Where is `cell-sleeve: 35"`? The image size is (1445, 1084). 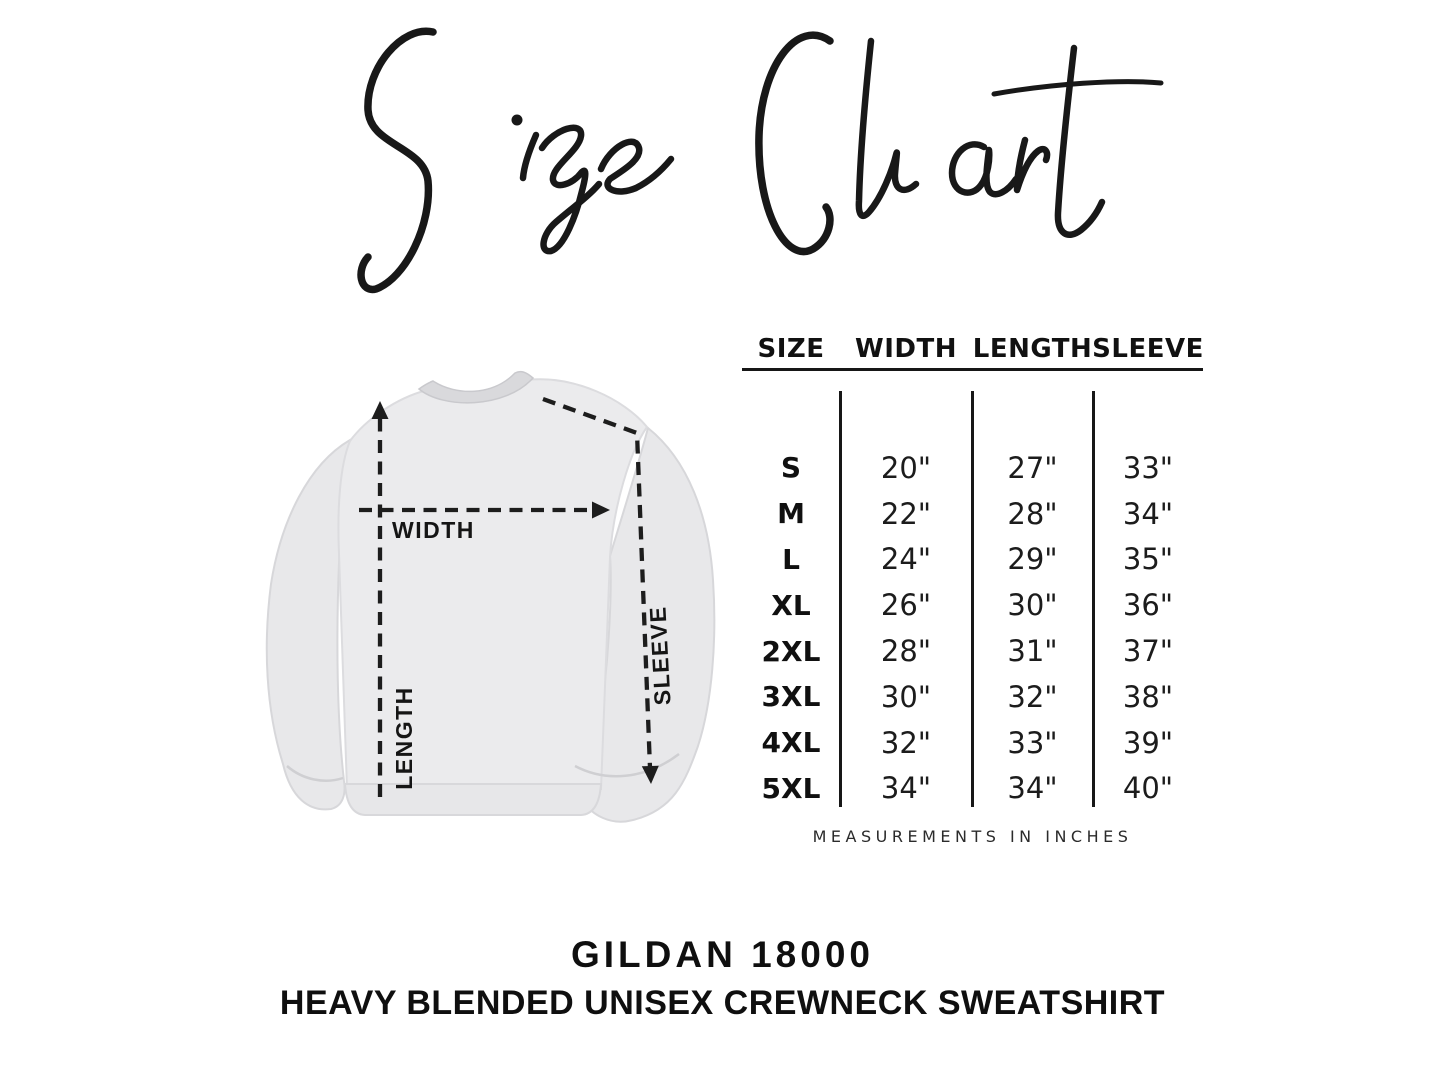 cell-sleeve: 35" is located at coordinates (1148, 559).